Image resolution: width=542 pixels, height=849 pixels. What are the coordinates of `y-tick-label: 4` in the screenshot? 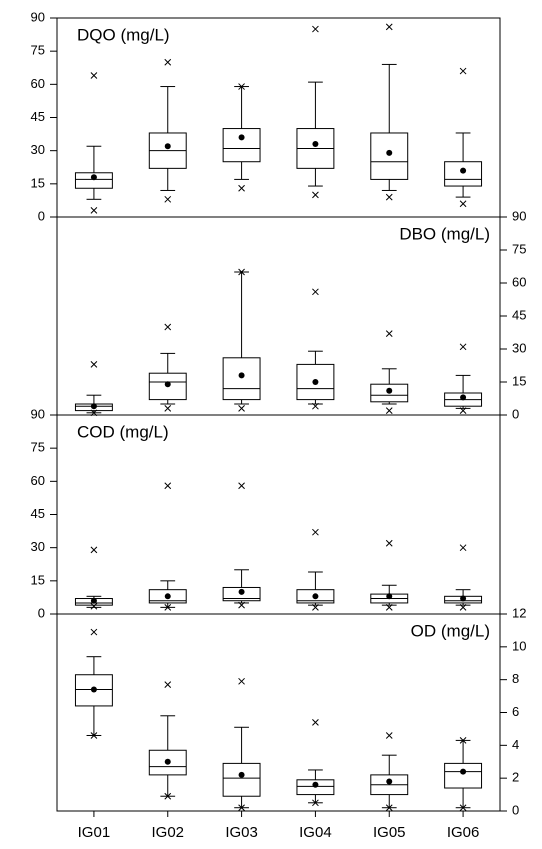 It's located at (515, 744).